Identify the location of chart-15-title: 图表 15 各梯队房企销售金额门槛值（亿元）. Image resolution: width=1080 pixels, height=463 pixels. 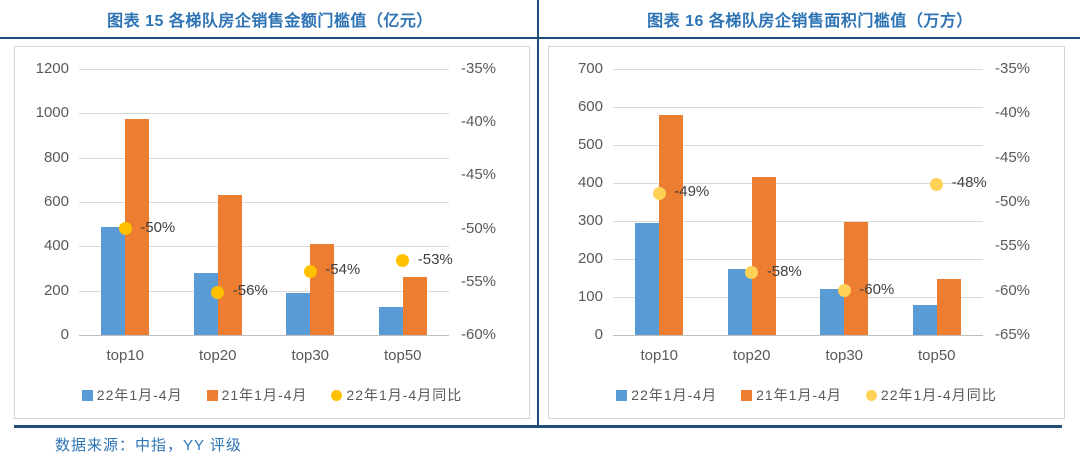
(270, 21).